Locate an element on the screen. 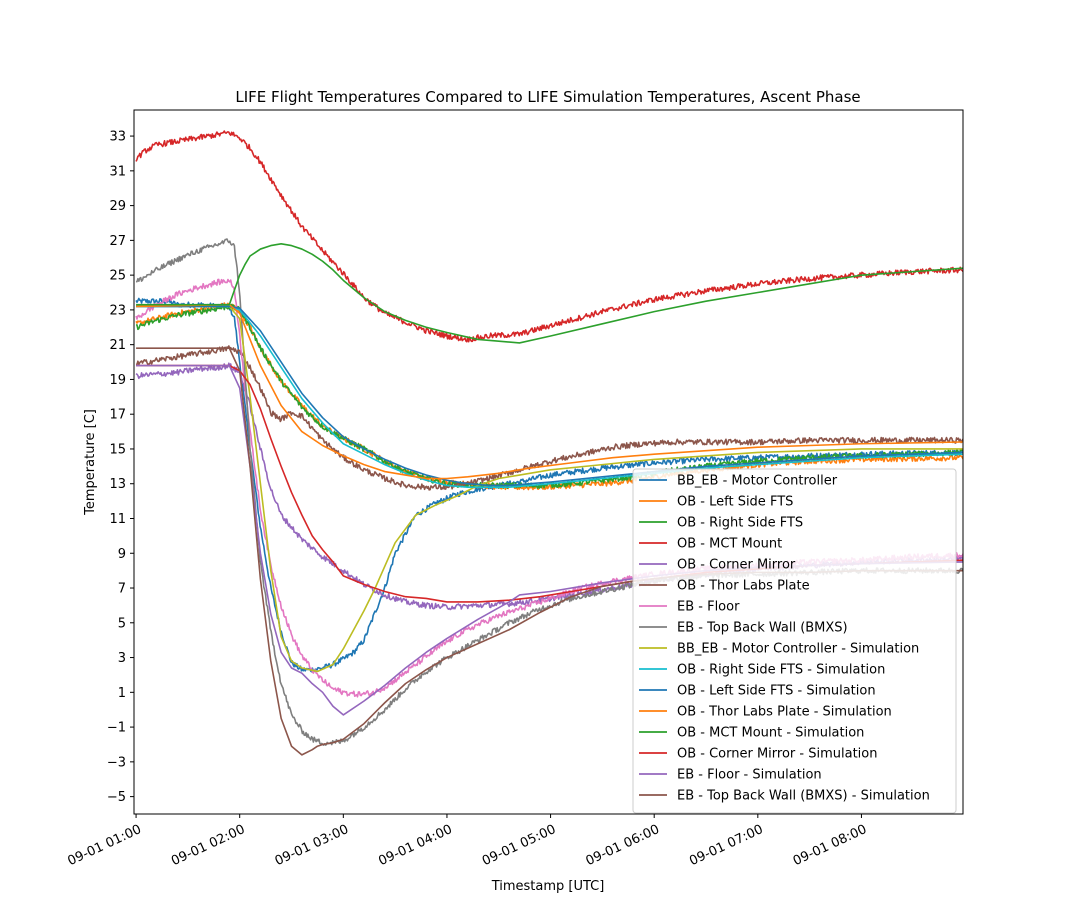 This screenshot has width=1070, height=916. legend-label: OB - Thor Labs Plate is located at coordinates (743, 586).